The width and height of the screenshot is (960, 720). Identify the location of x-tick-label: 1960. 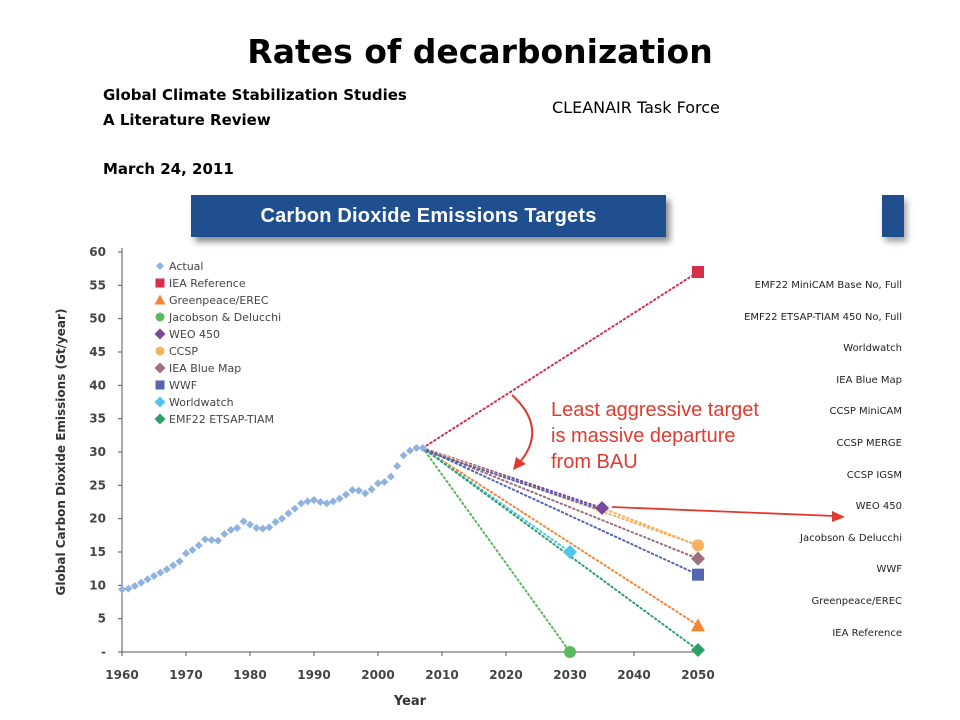
(121, 675).